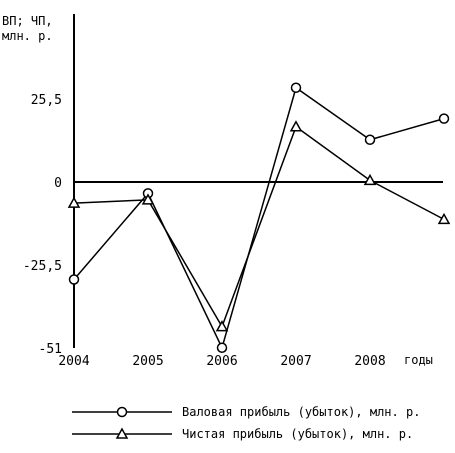 This screenshot has height=453, width=455. I want to click on legend-item: Валовая прибыль (убыток), млн. р., so click(246, 412).